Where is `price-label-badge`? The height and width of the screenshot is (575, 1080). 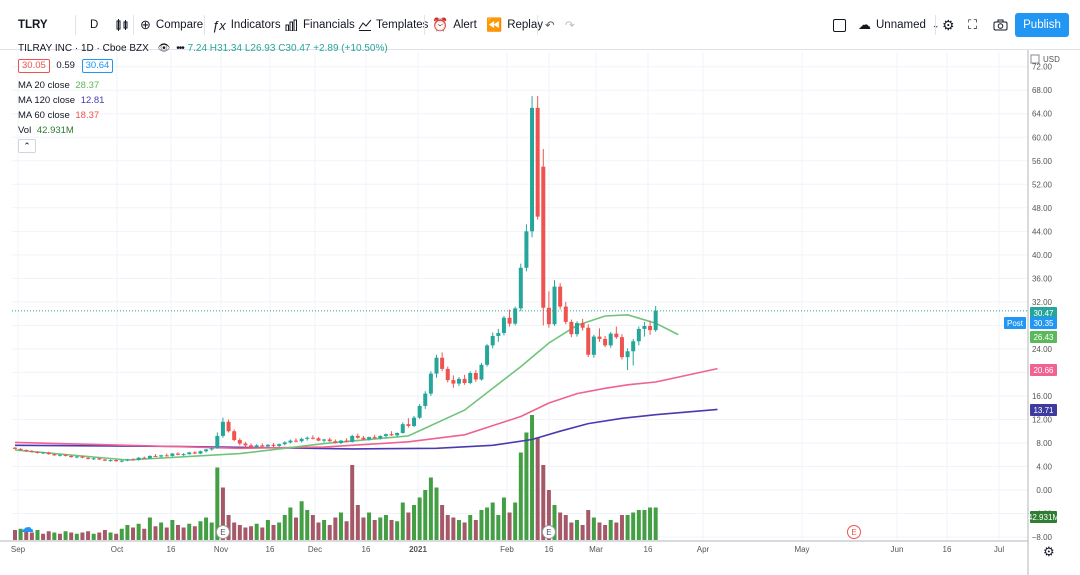
price-label-badge is located at coordinates (1043, 313).